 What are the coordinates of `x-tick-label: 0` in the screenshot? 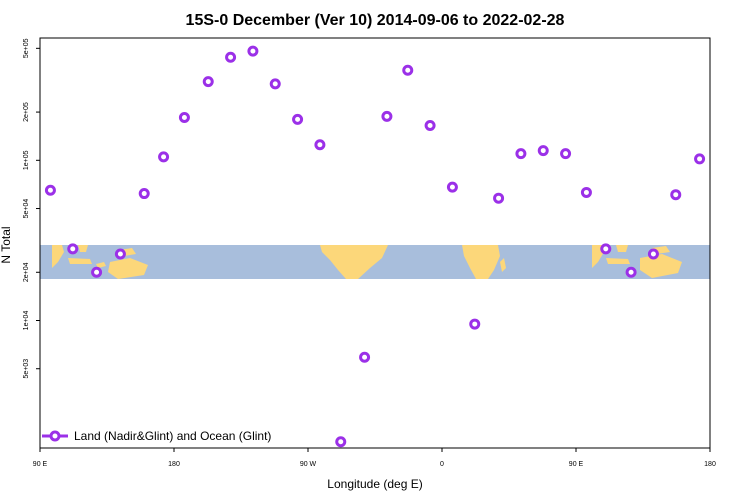 It's located at (442, 464).